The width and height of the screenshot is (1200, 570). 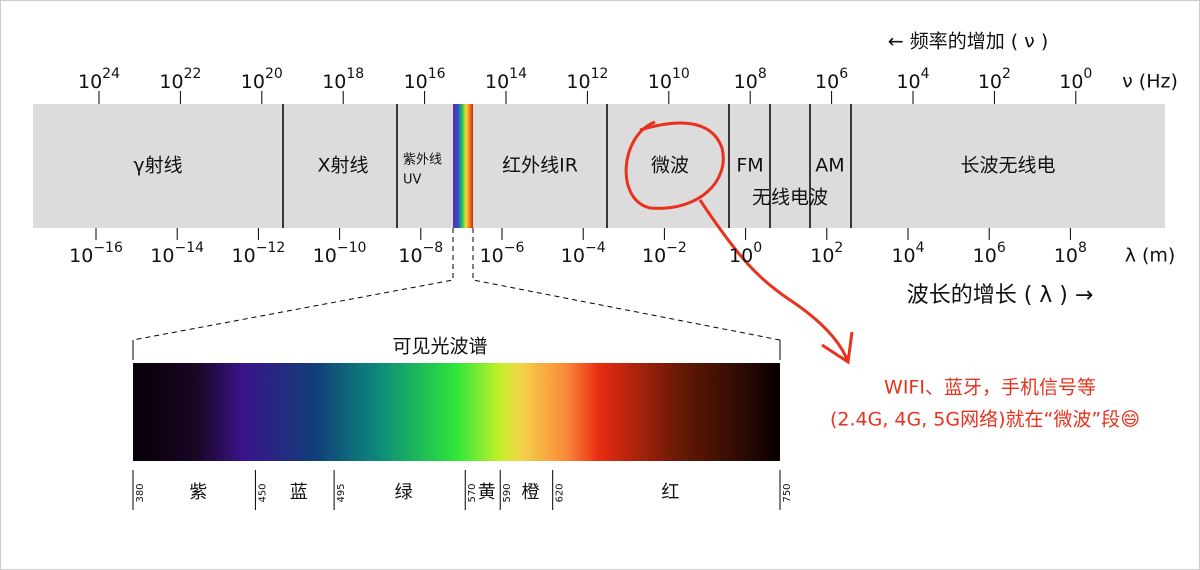 I want to click on dividers, so click(x=567, y=166).